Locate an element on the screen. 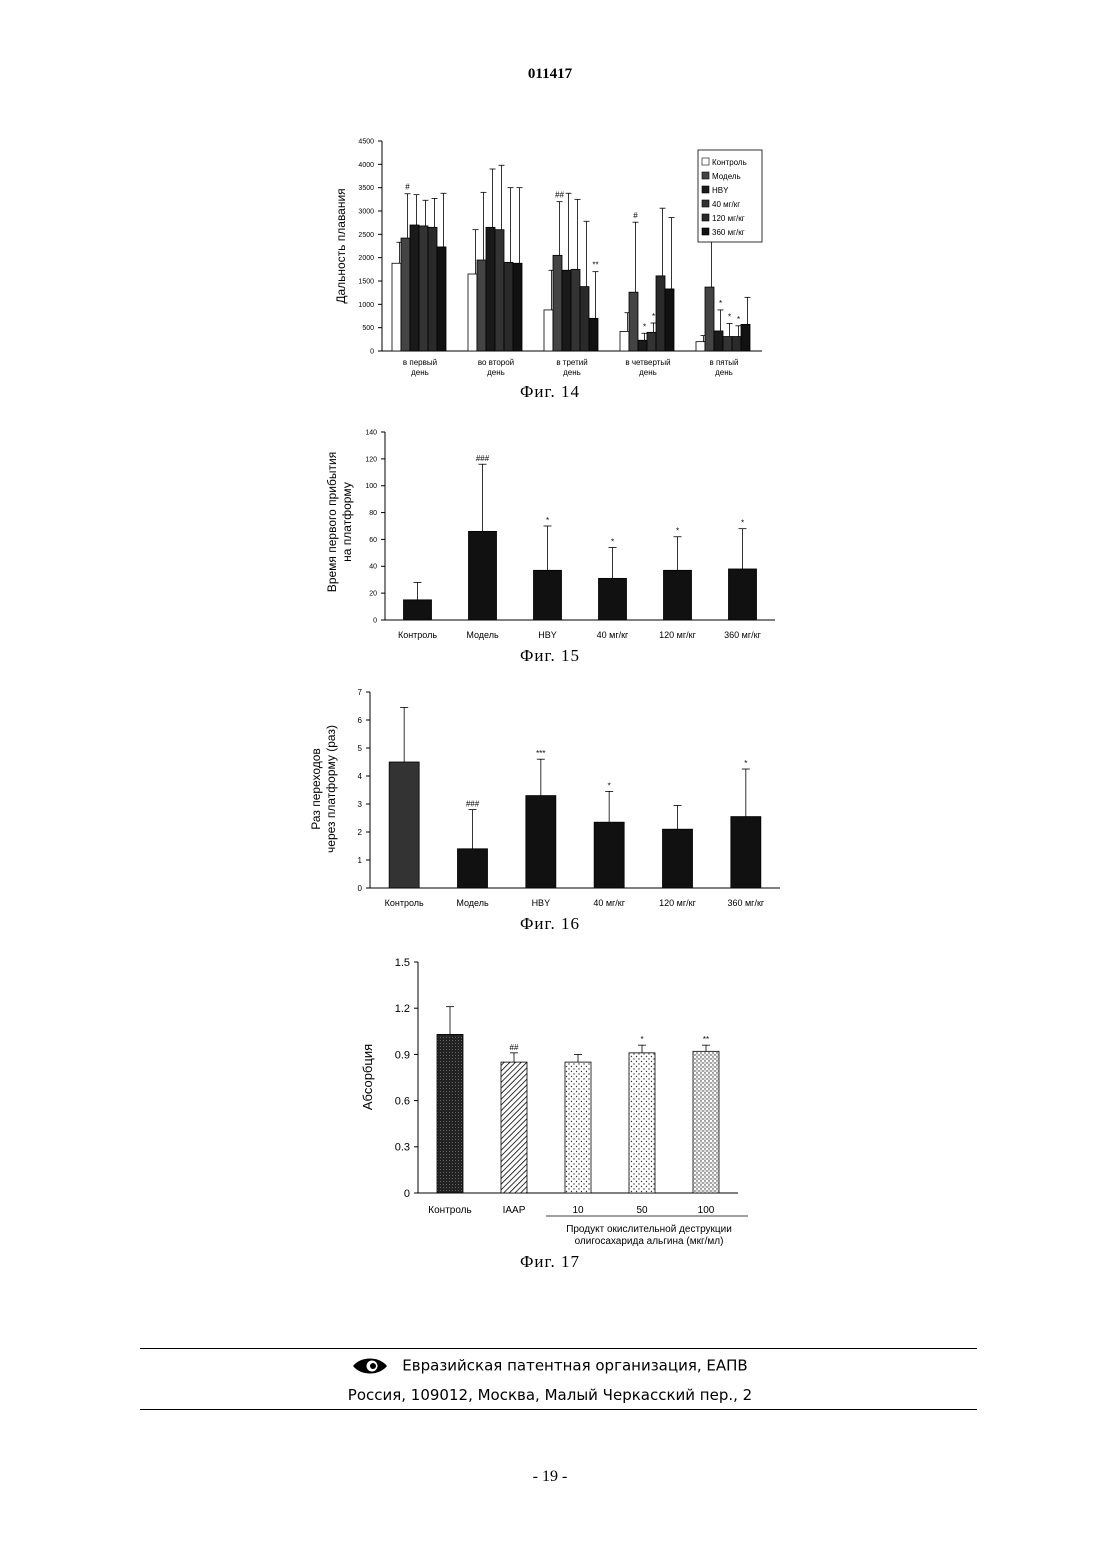  y-tick-label: 3000 is located at coordinates (366, 211).